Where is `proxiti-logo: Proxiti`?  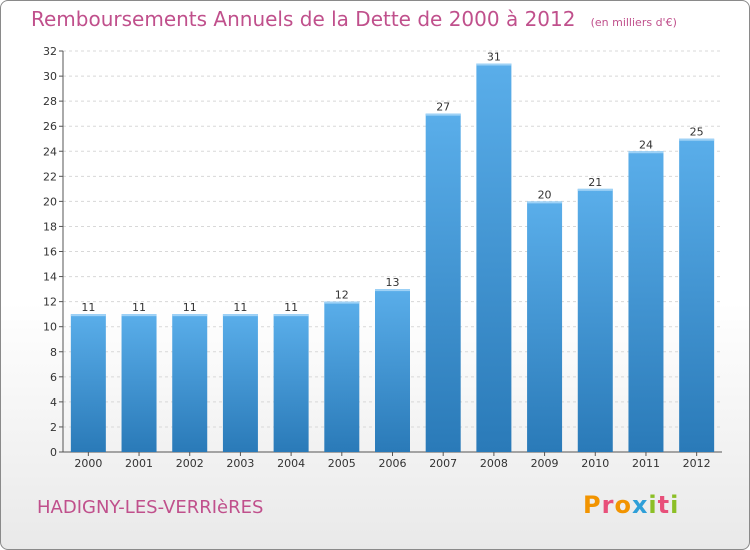
proxiti-logo: Proxiti is located at coordinates (631, 505).